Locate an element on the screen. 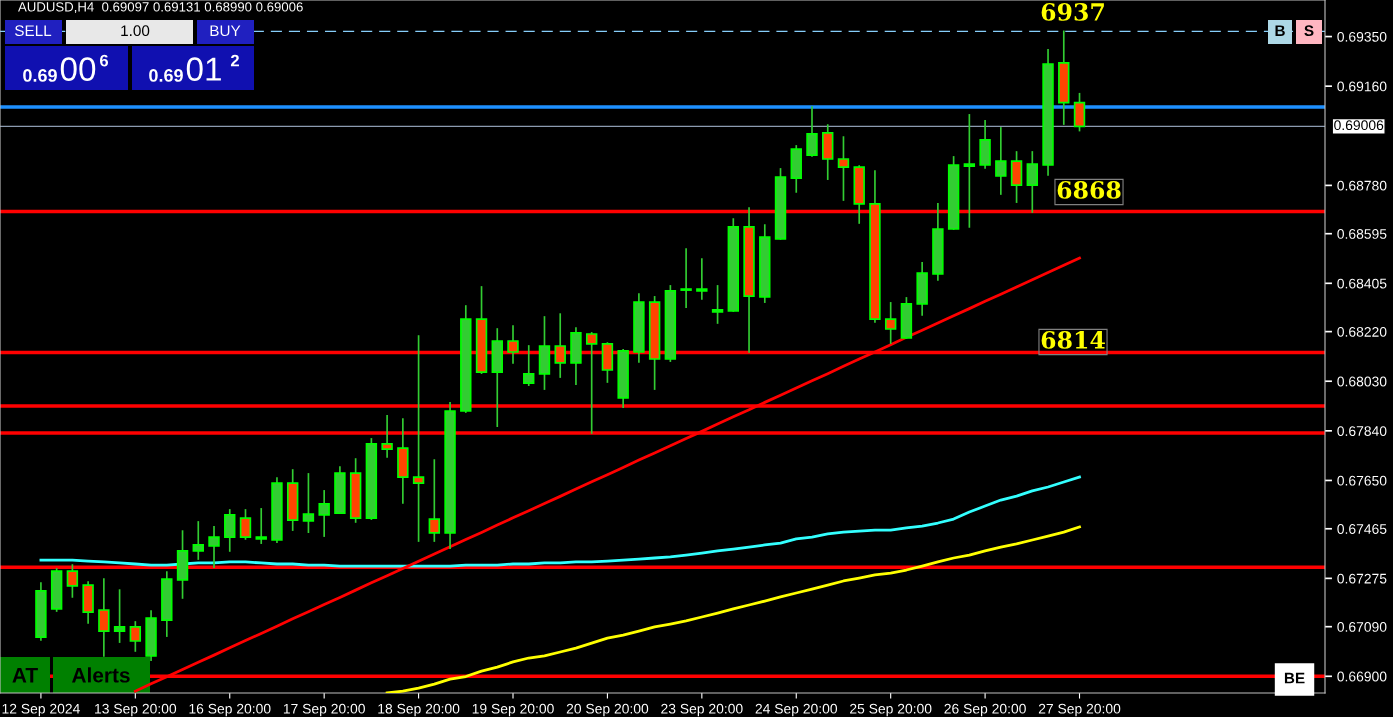  x-tick-label: 24 Sep 20:00 is located at coordinates (796, 710).